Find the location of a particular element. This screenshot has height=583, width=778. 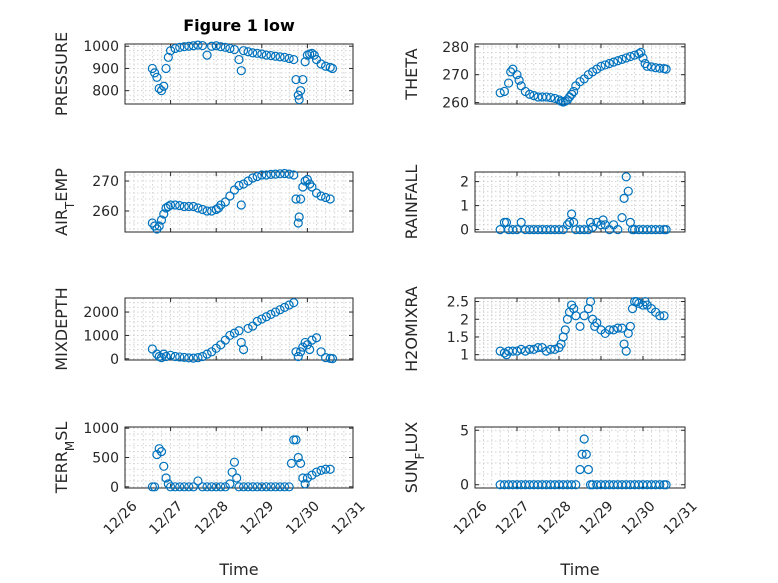

y-axis-label: SUNFLUX is located at coordinates (414, 458).